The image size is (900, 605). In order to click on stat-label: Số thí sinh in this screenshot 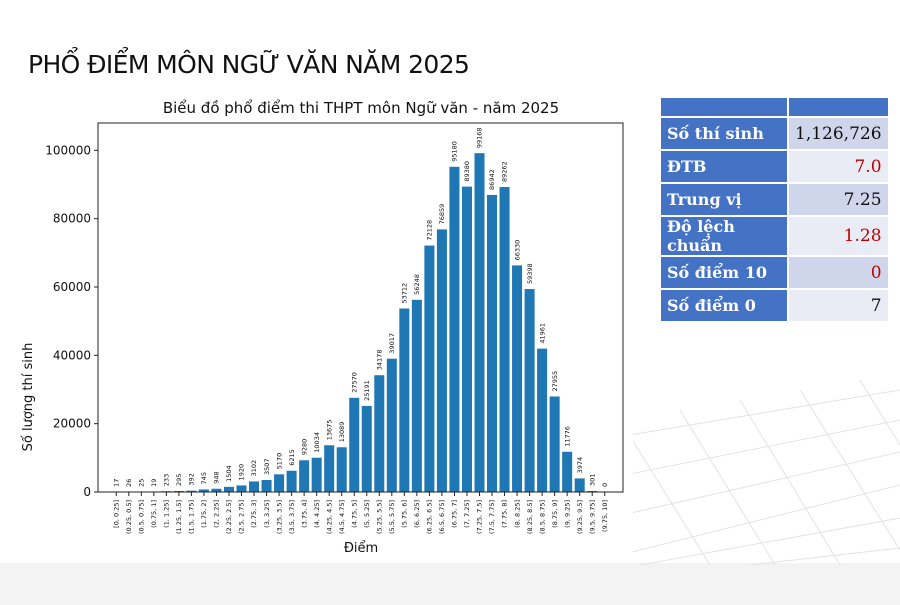, I will do `click(725, 134)`.